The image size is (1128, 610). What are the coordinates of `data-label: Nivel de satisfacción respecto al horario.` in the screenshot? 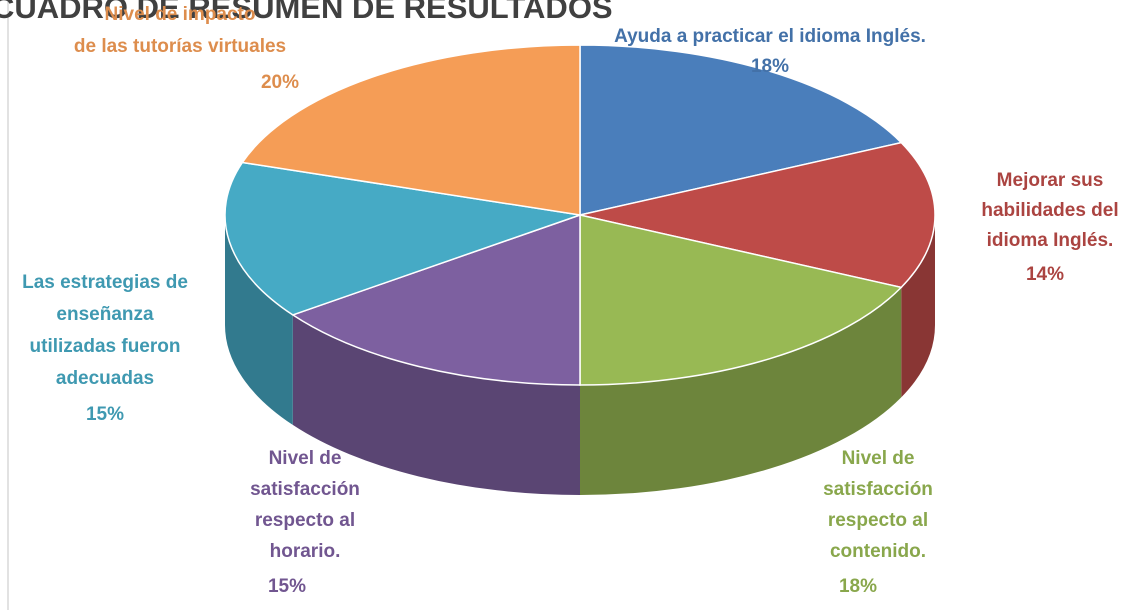 It's located at (305, 505).